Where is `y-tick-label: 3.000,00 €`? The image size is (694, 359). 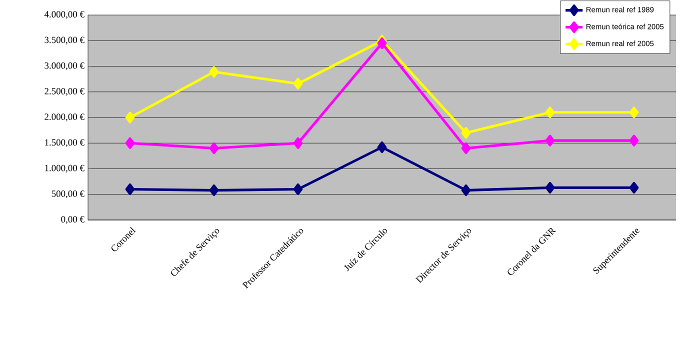 y-tick-label: 3.000,00 € is located at coordinates (64, 66).